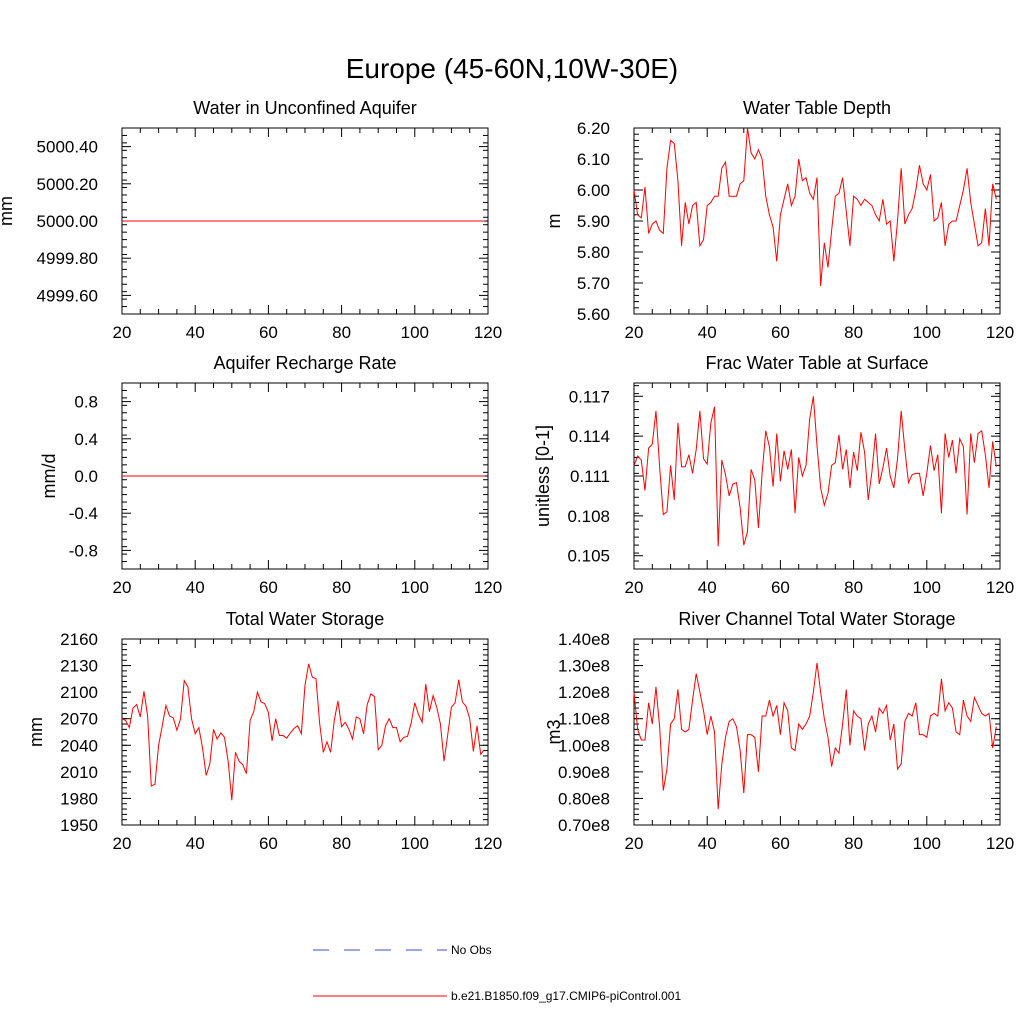  I want to click on y-tick-label: 2130, so click(79, 666).